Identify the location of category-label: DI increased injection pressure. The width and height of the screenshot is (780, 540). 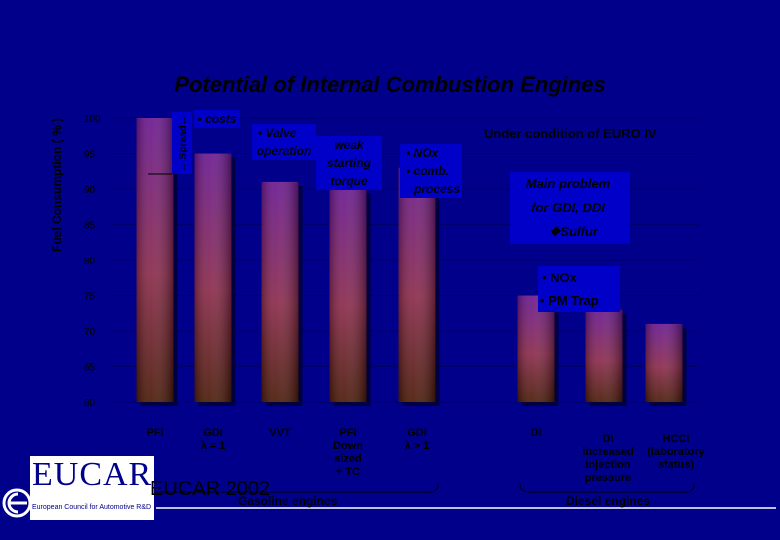
(607, 458).